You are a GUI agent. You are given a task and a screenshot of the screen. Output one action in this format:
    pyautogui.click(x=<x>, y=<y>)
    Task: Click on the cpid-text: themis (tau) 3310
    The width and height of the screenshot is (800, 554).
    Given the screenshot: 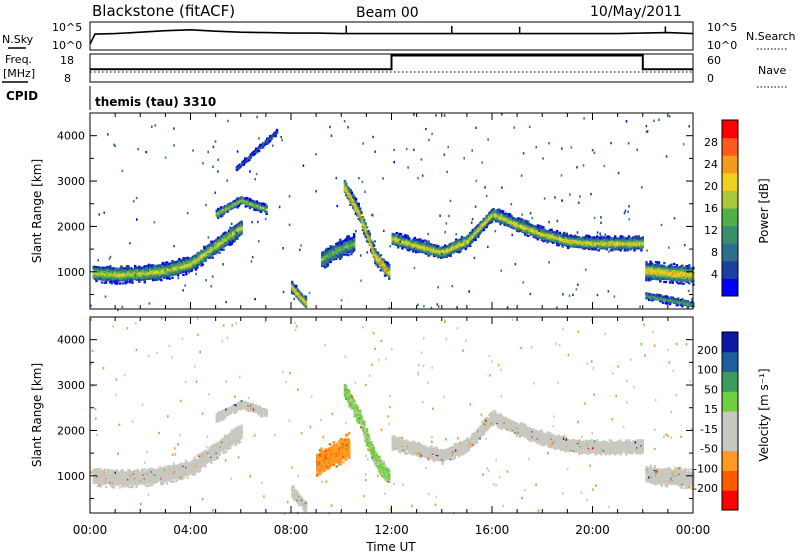 What is the action you would take?
    pyautogui.click(x=155, y=102)
    